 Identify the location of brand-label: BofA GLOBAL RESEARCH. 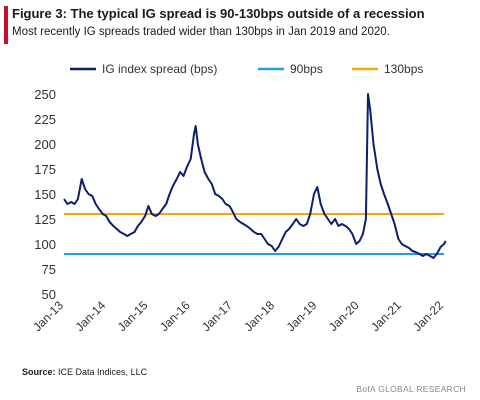
(411, 389).